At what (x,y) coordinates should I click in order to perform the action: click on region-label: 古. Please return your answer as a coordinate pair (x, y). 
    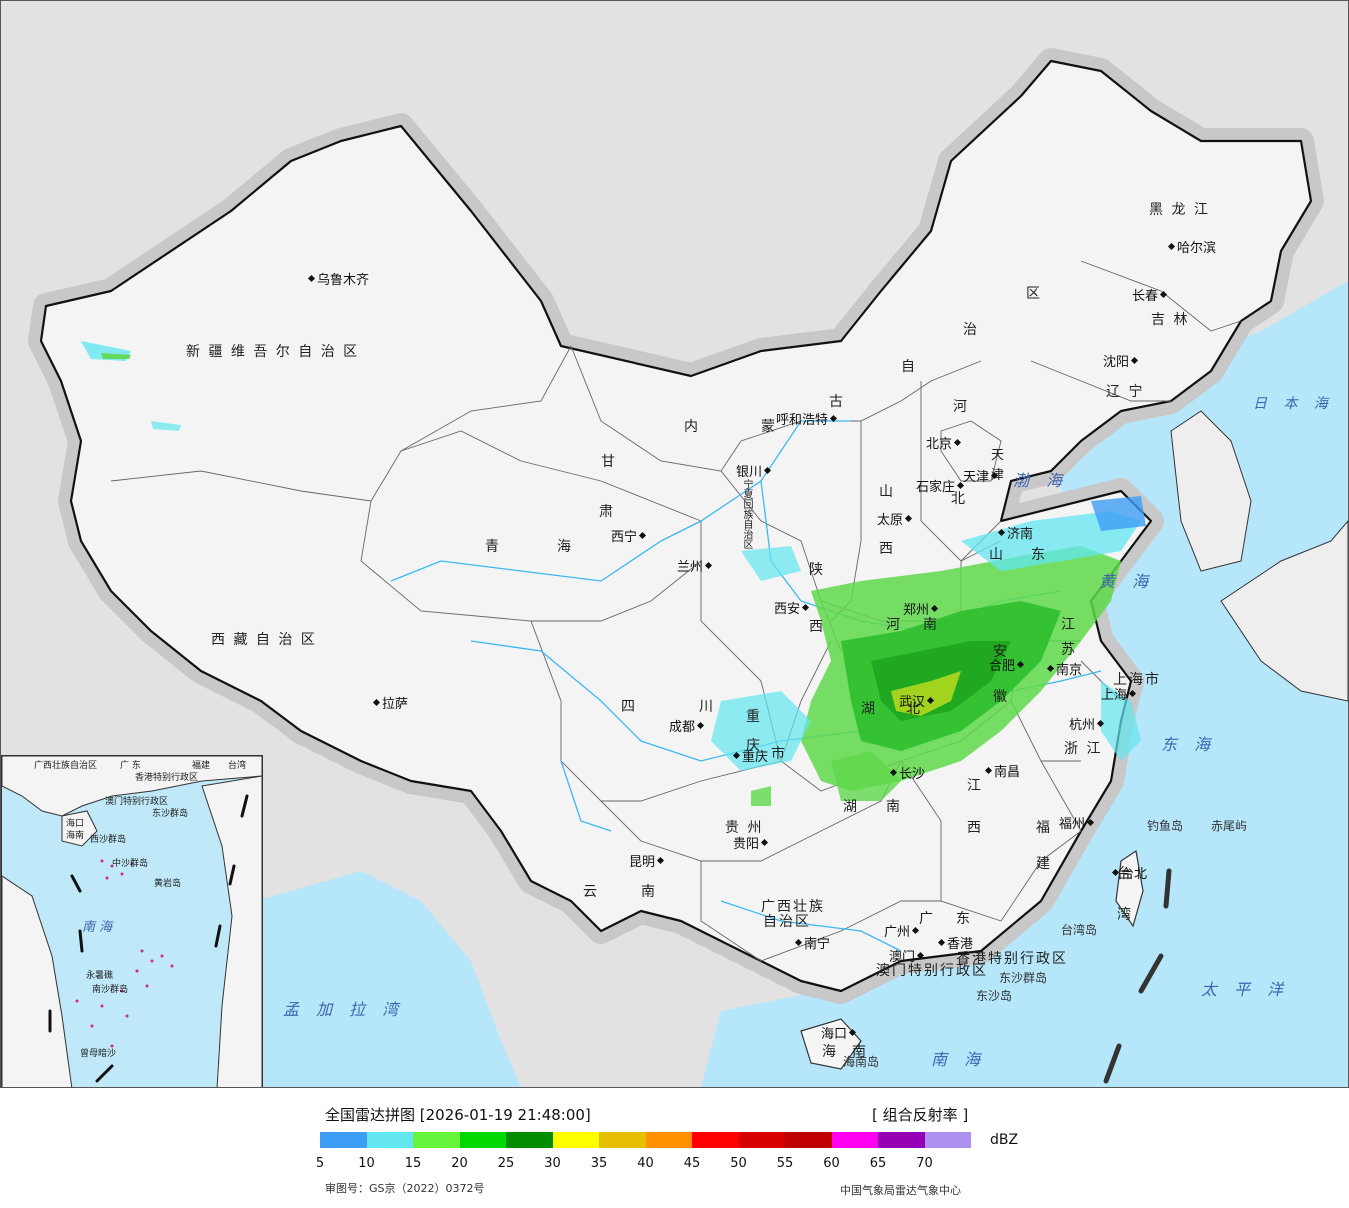
    Looking at the image, I should click on (837, 402).